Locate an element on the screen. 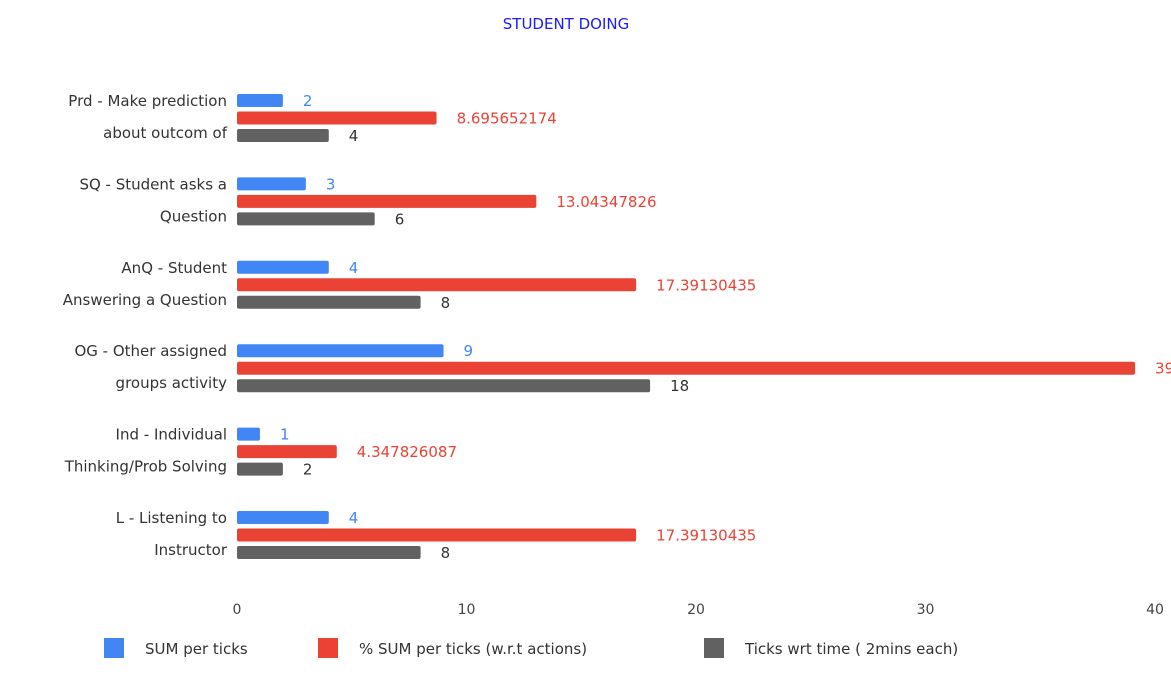  legend-item: Ticks wrt time ( 2mins each) is located at coordinates (831, 648).